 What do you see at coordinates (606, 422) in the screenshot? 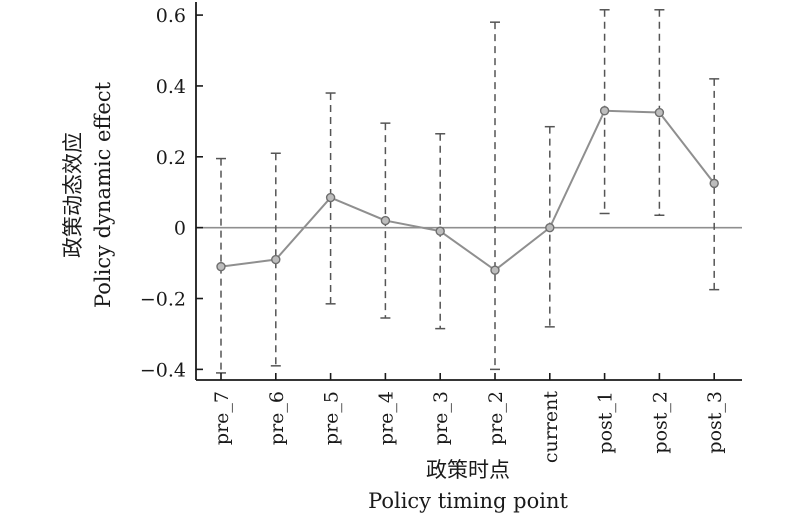
I see `x-tick-label-post_1: post_1` at bounding box center [606, 422].